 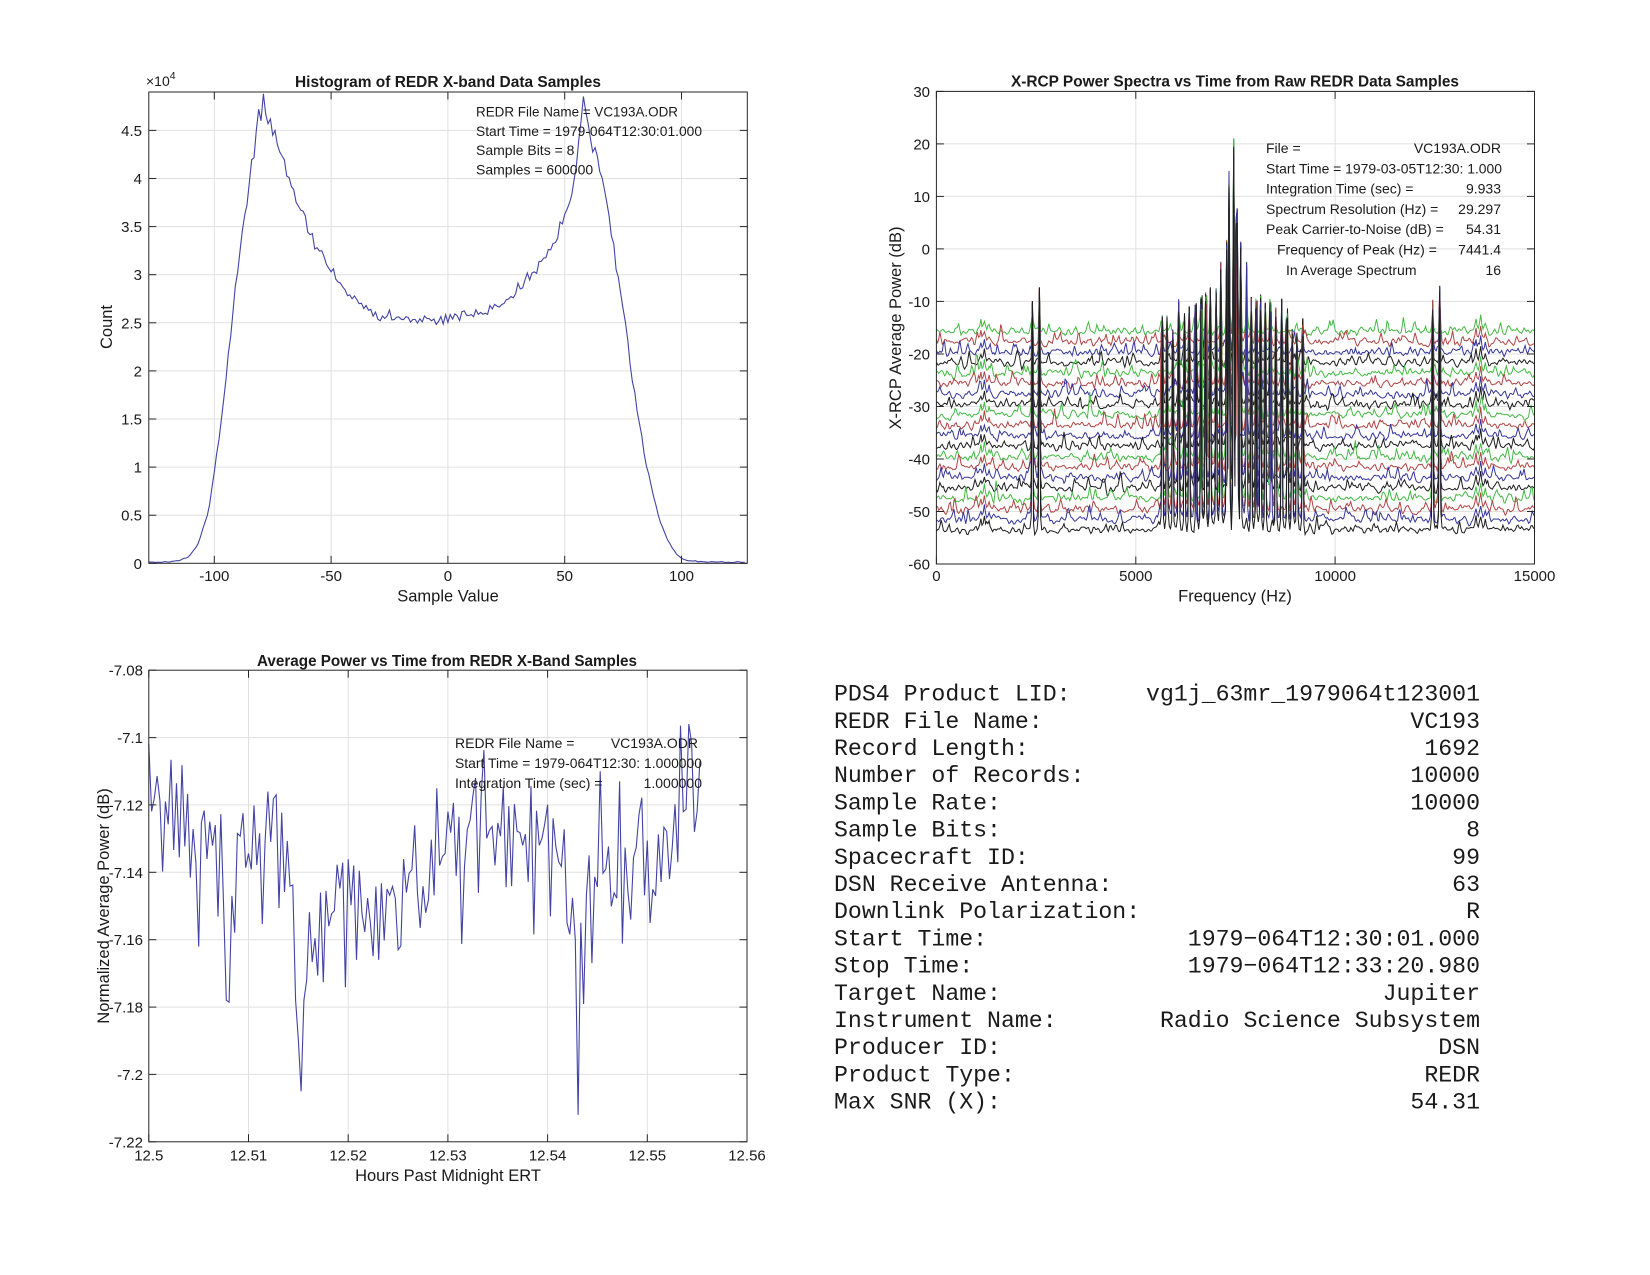 I want to click on svg-text: 8, so click(x=1473, y=831).